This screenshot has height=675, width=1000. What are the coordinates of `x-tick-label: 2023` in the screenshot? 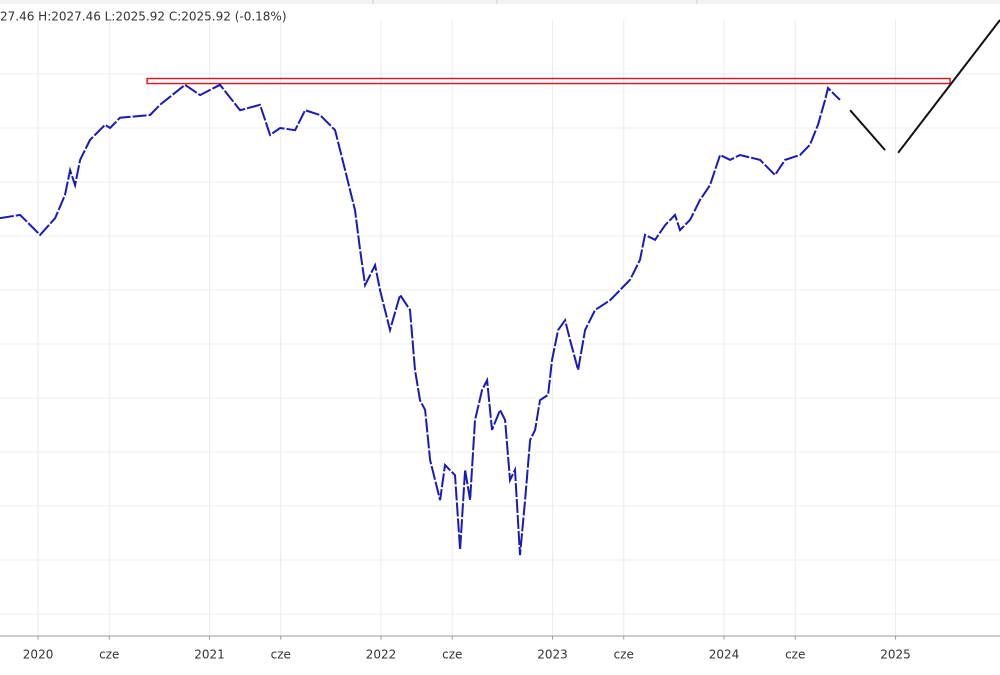 It's located at (552, 655).